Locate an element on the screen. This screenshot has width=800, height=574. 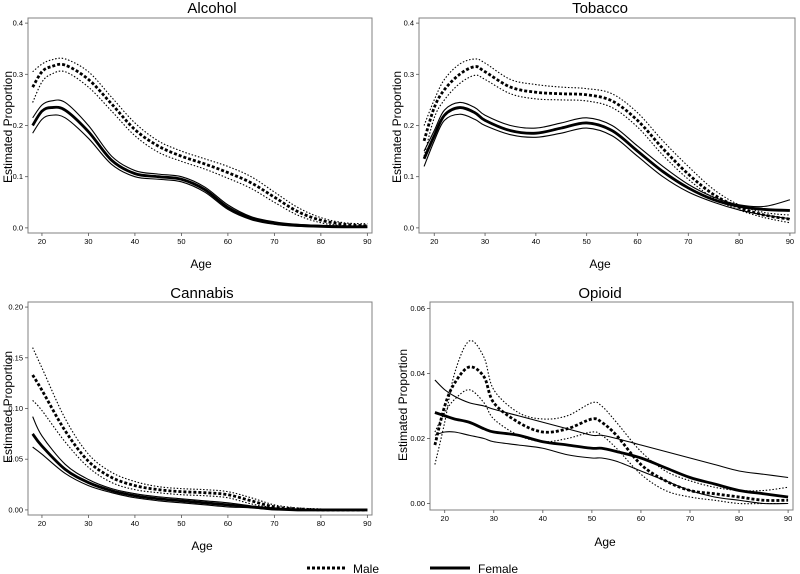
y-tick-label: 0.04 is located at coordinates (417, 373).